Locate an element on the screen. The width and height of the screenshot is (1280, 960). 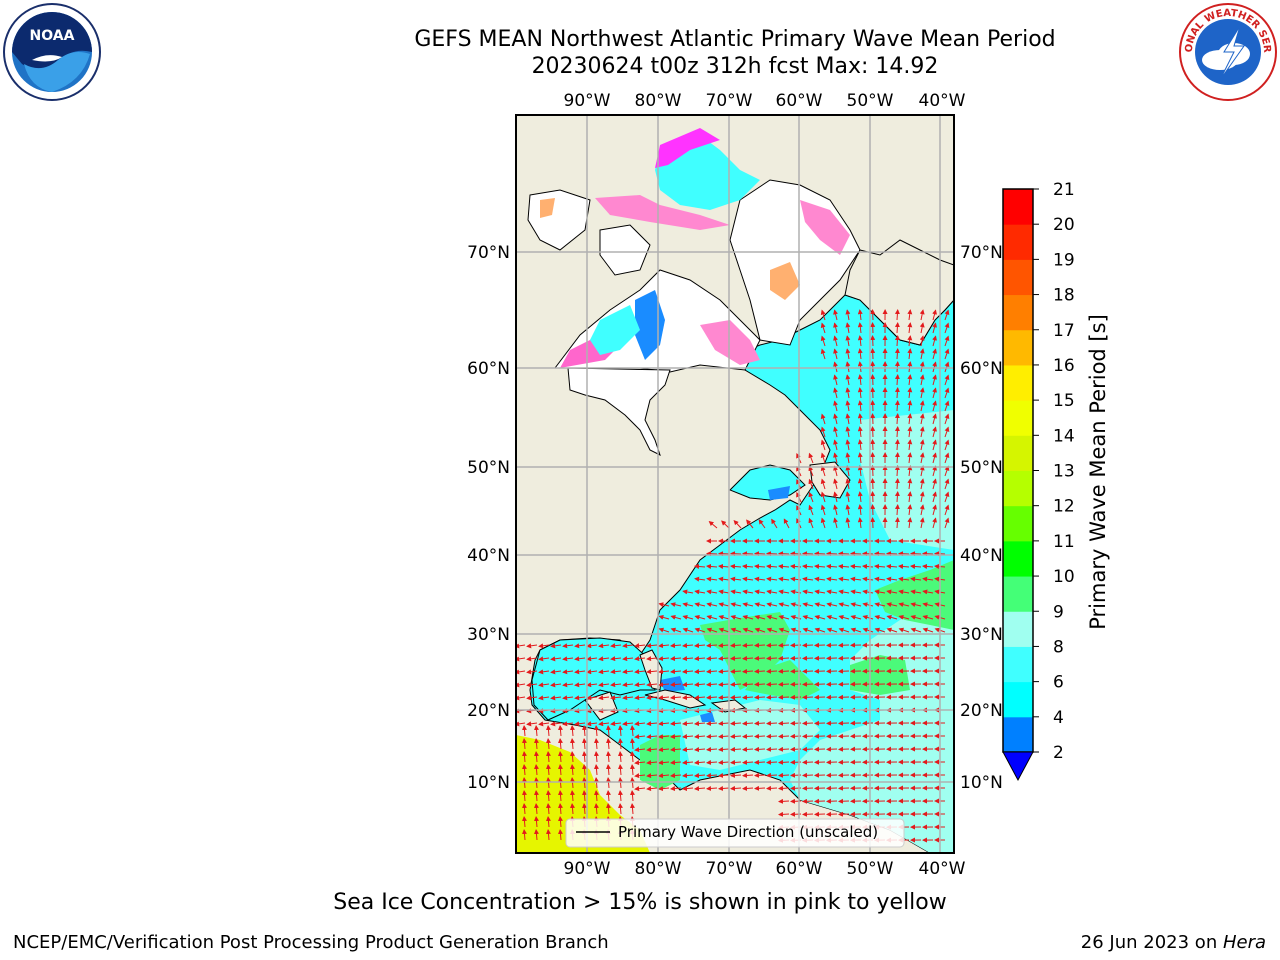
lon-label: 80°W is located at coordinates (658, 101).